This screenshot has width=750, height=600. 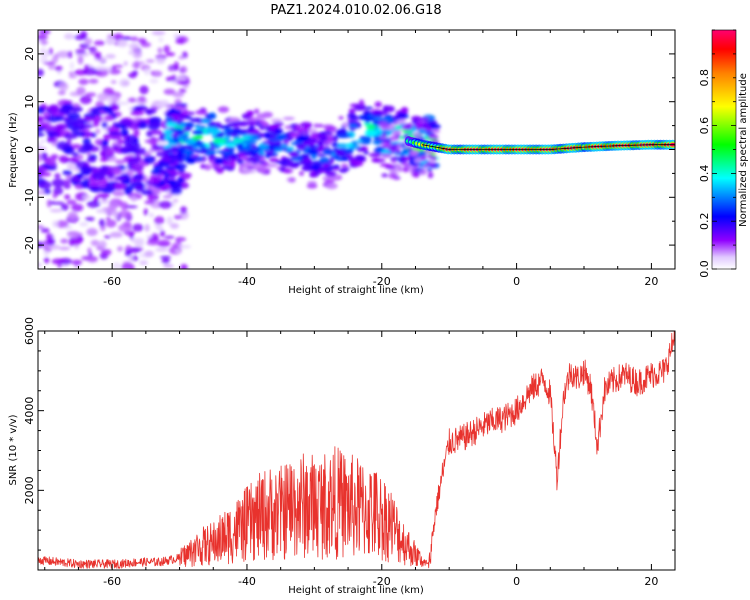 What do you see at coordinates (13, 150) in the screenshot?
I see `top-y-axis-label: Frequency (Hz)` at bounding box center [13, 150].